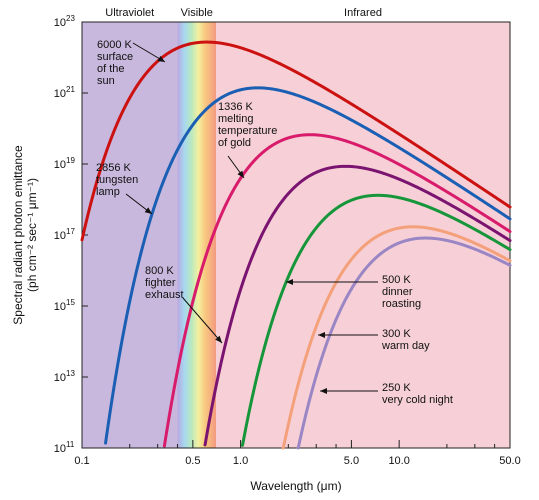 This screenshot has width=539, height=500. Describe the element at coordinates (397, 292) in the screenshot. I see `annotation-line: dinner` at that location.